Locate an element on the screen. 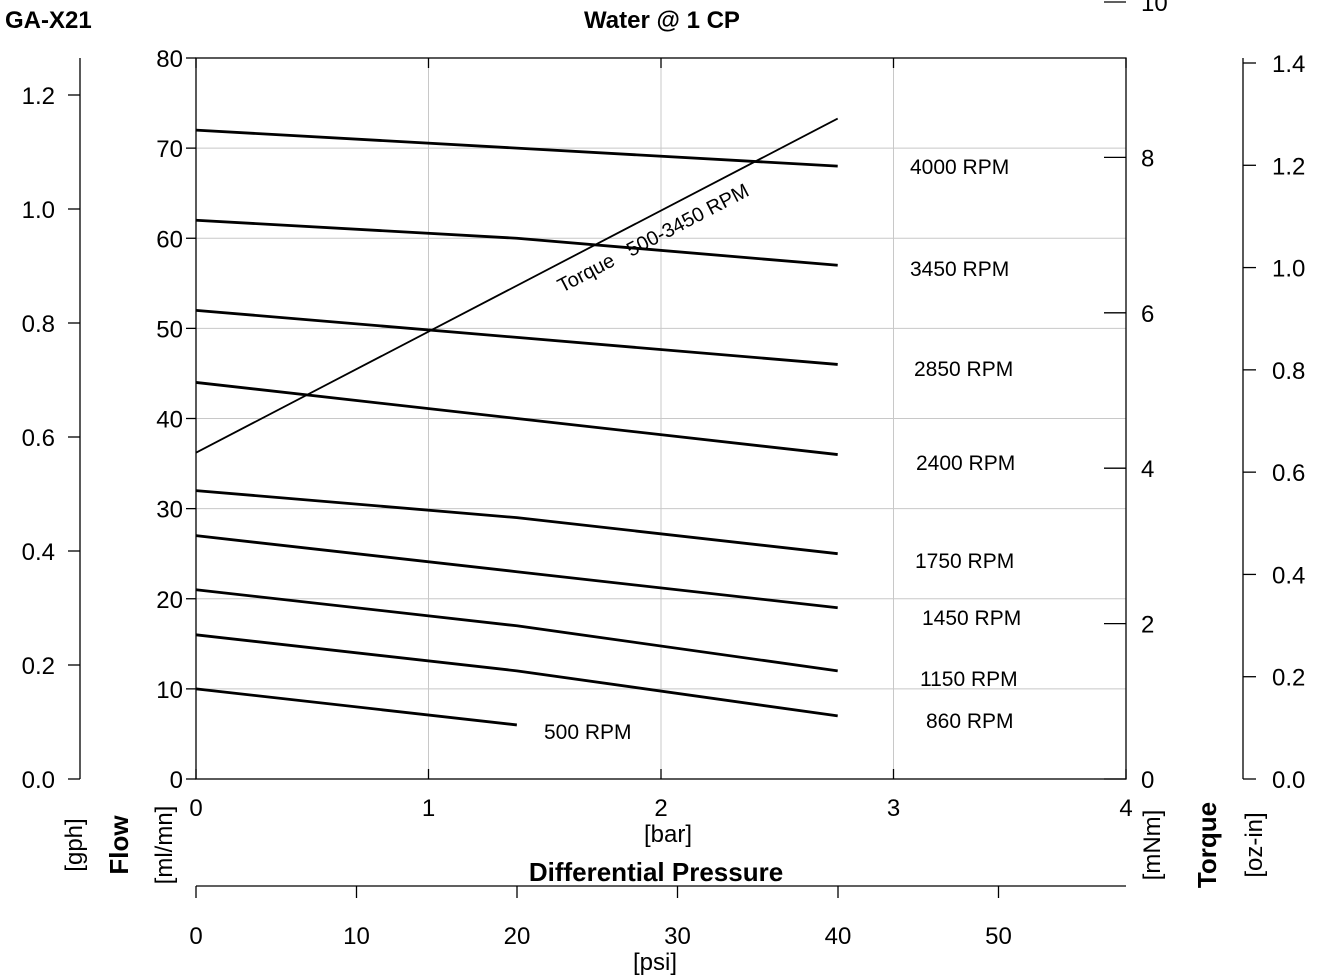 This screenshot has height=977, width=1325. flow-tick-label: 10 is located at coordinates (169, 690).